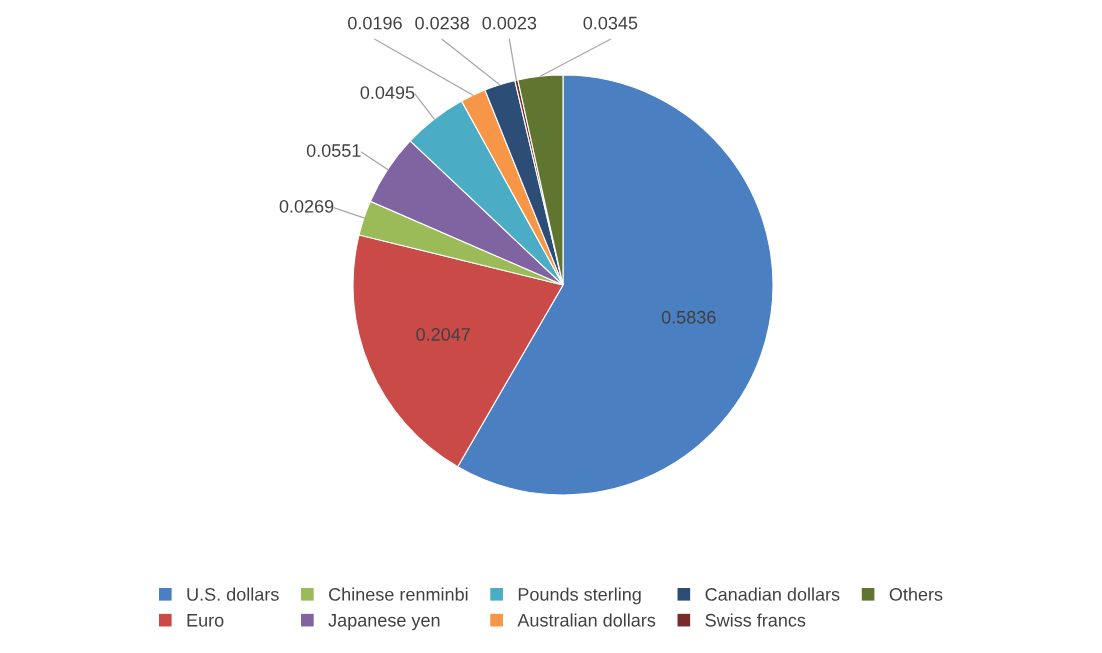 This screenshot has width=1102, height=653. I want to click on data-label: 0.0495, so click(387, 92).